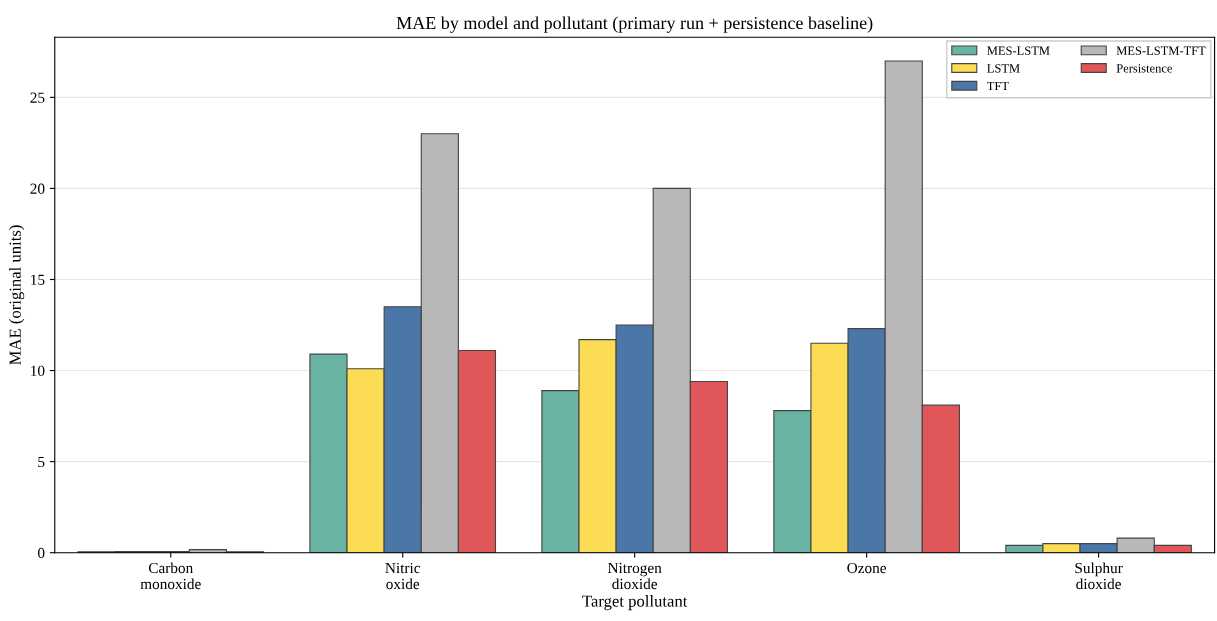 This screenshot has height=621, width=1217. Describe the element at coordinates (1099, 576) in the screenshot. I see `x-tick-label: Sulphur dioxide` at that location.